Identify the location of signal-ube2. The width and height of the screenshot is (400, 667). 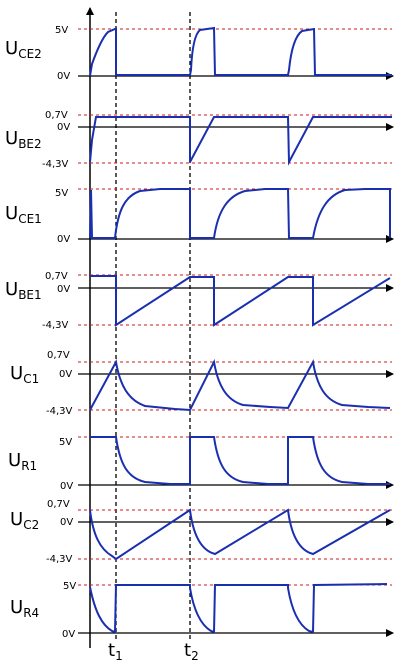
(240, 141).